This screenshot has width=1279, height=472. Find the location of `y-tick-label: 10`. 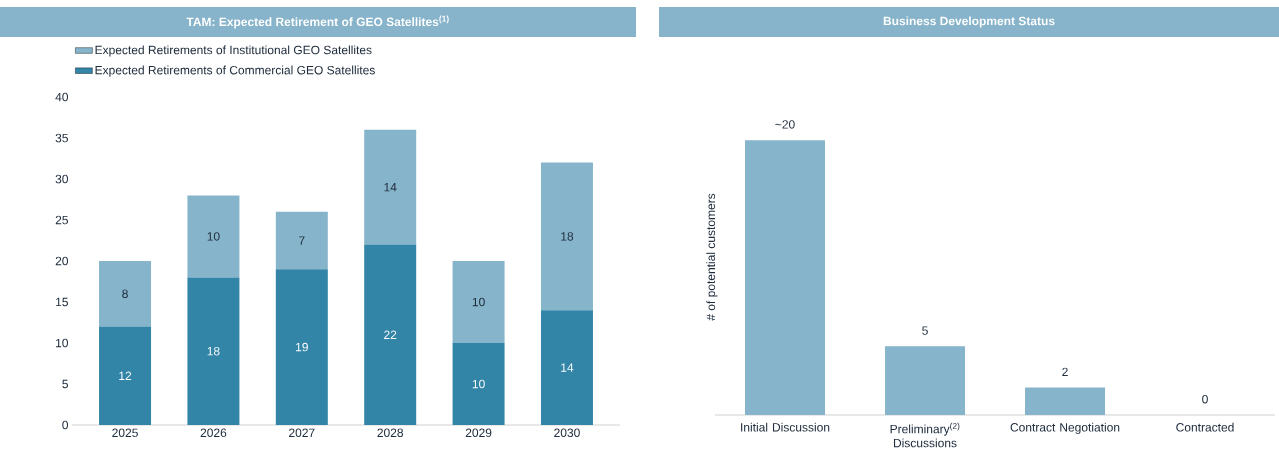

y-tick-label: 10 is located at coordinates (62, 343).